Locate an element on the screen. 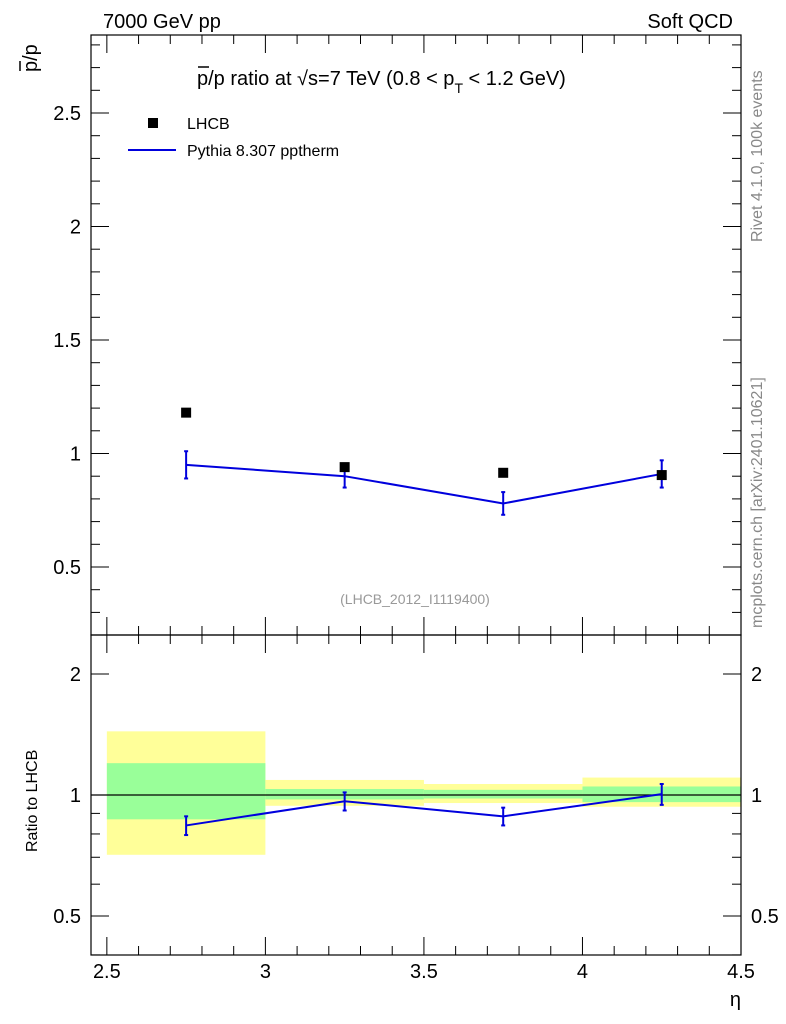 The height and width of the screenshot is (1024, 786). main-ylabel-text: p/p is located at coordinates (31, 58).